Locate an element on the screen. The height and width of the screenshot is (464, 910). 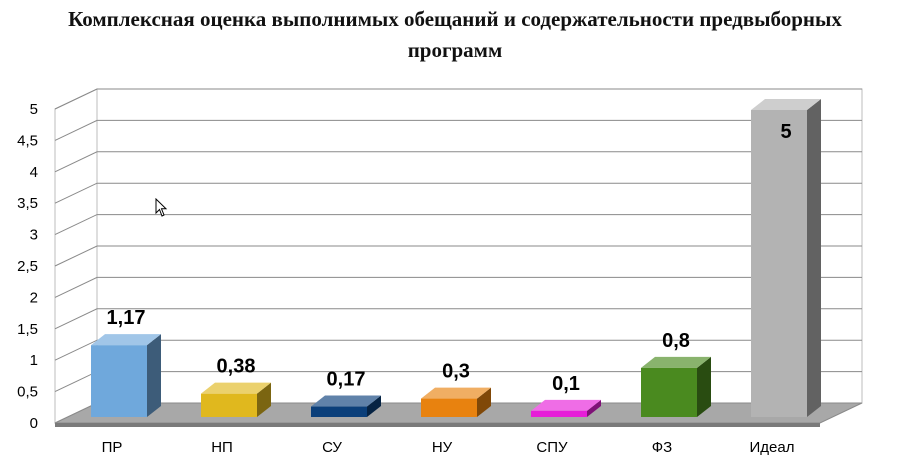
data-label: 0,38 is located at coordinates (236, 367).